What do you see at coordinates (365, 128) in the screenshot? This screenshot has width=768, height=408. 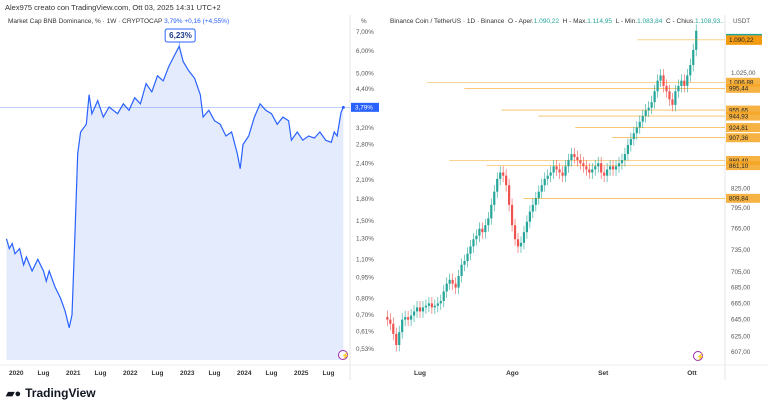 I see `left-y-tick: 3,20%` at bounding box center [365, 128].